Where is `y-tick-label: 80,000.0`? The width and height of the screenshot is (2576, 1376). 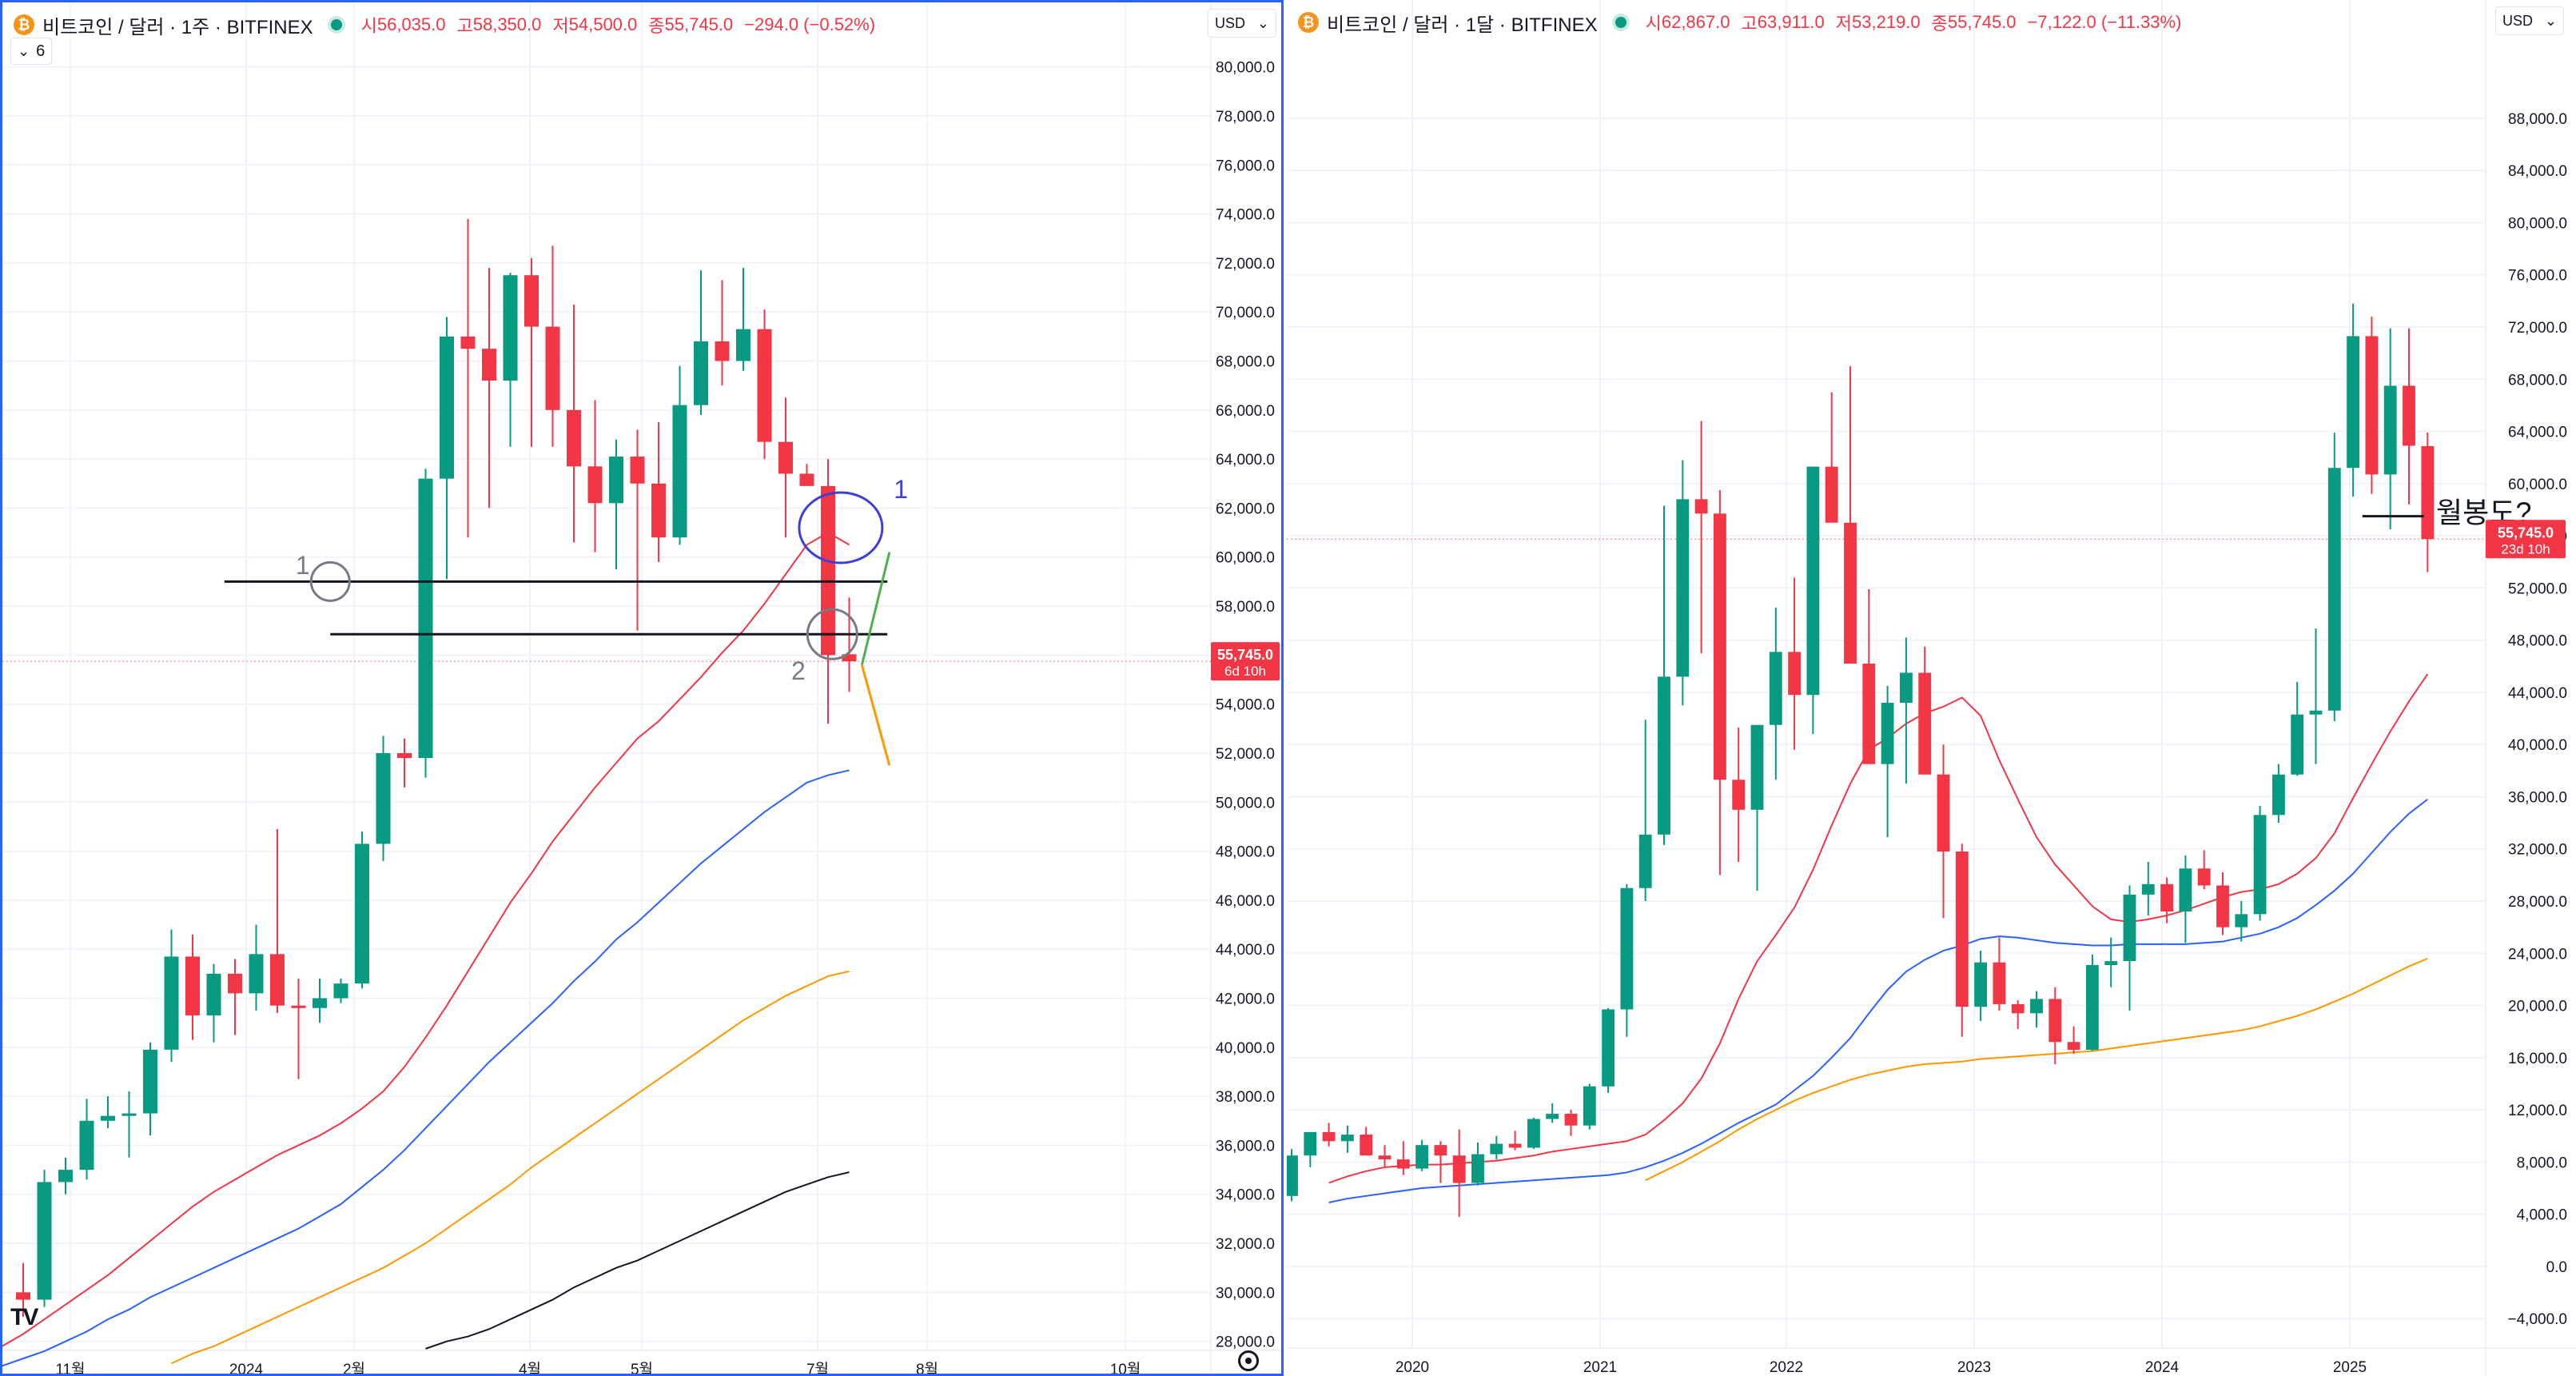 y-tick-label: 80,000.0 is located at coordinates (2537, 223).